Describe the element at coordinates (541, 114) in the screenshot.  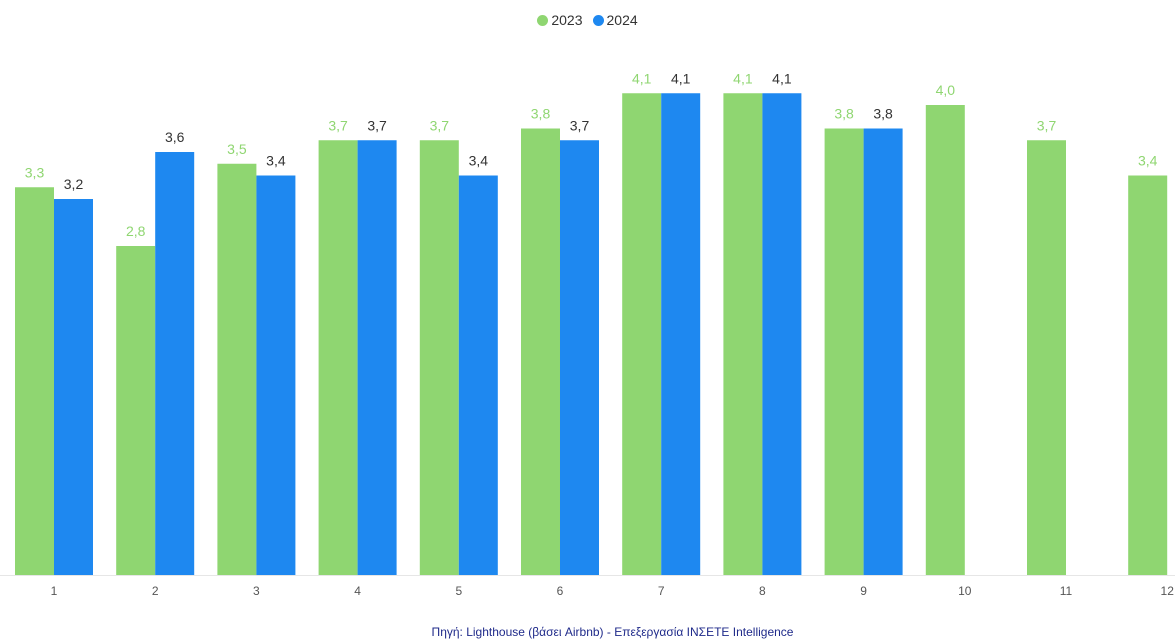
I see `data-label-2023-6: 3,8` at that location.